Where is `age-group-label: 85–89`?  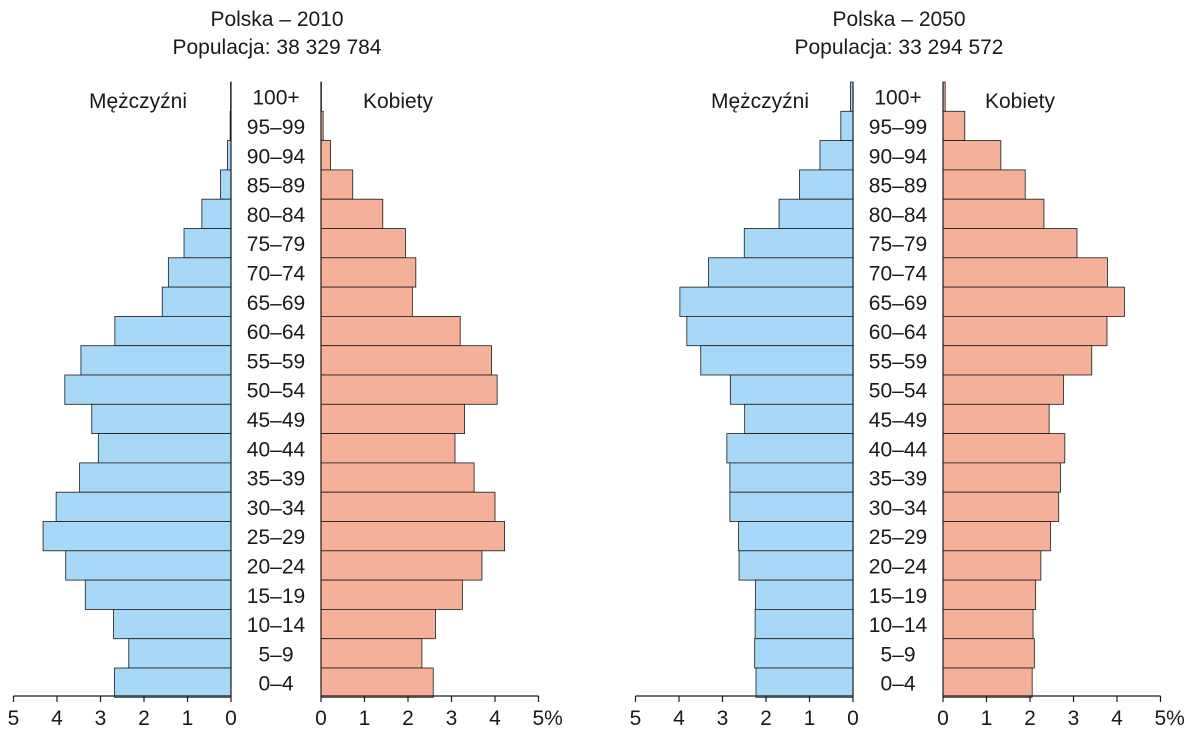 age-group-label: 85–89 is located at coordinates (898, 186).